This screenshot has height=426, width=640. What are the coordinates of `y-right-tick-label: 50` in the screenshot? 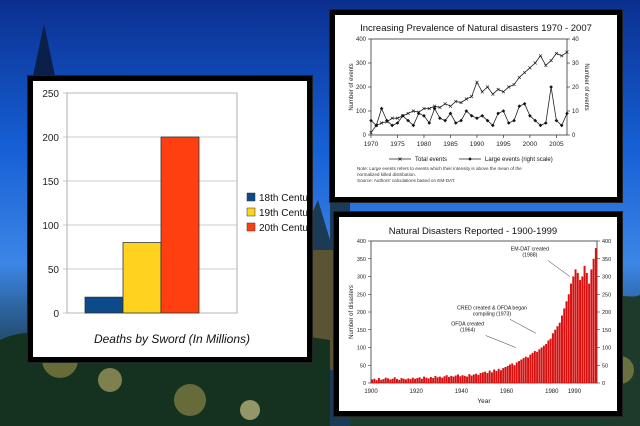 It's located at (605, 366).